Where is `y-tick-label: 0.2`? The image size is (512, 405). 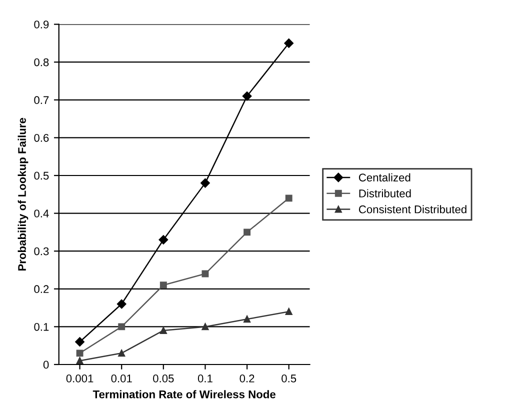
y-tick-label: 0.2 is located at coordinates (41, 289).